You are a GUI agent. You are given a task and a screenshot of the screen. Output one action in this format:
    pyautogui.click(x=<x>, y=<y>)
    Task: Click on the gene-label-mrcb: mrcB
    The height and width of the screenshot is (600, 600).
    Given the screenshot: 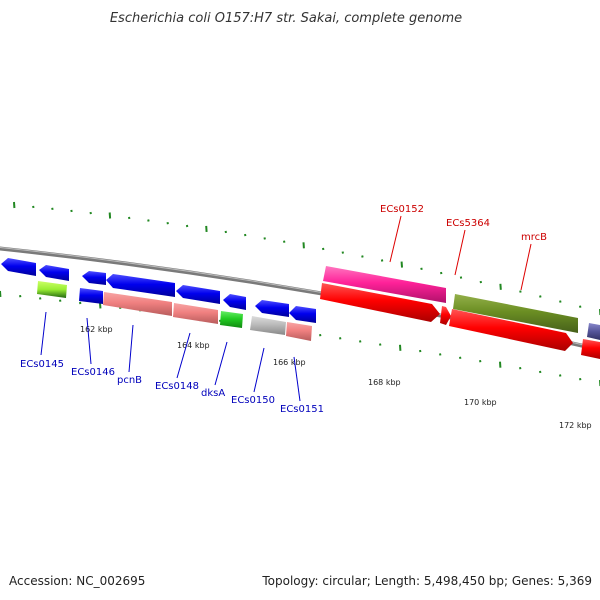 What is the action you would take?
    pyautogui.click(x=534, y=237)
    